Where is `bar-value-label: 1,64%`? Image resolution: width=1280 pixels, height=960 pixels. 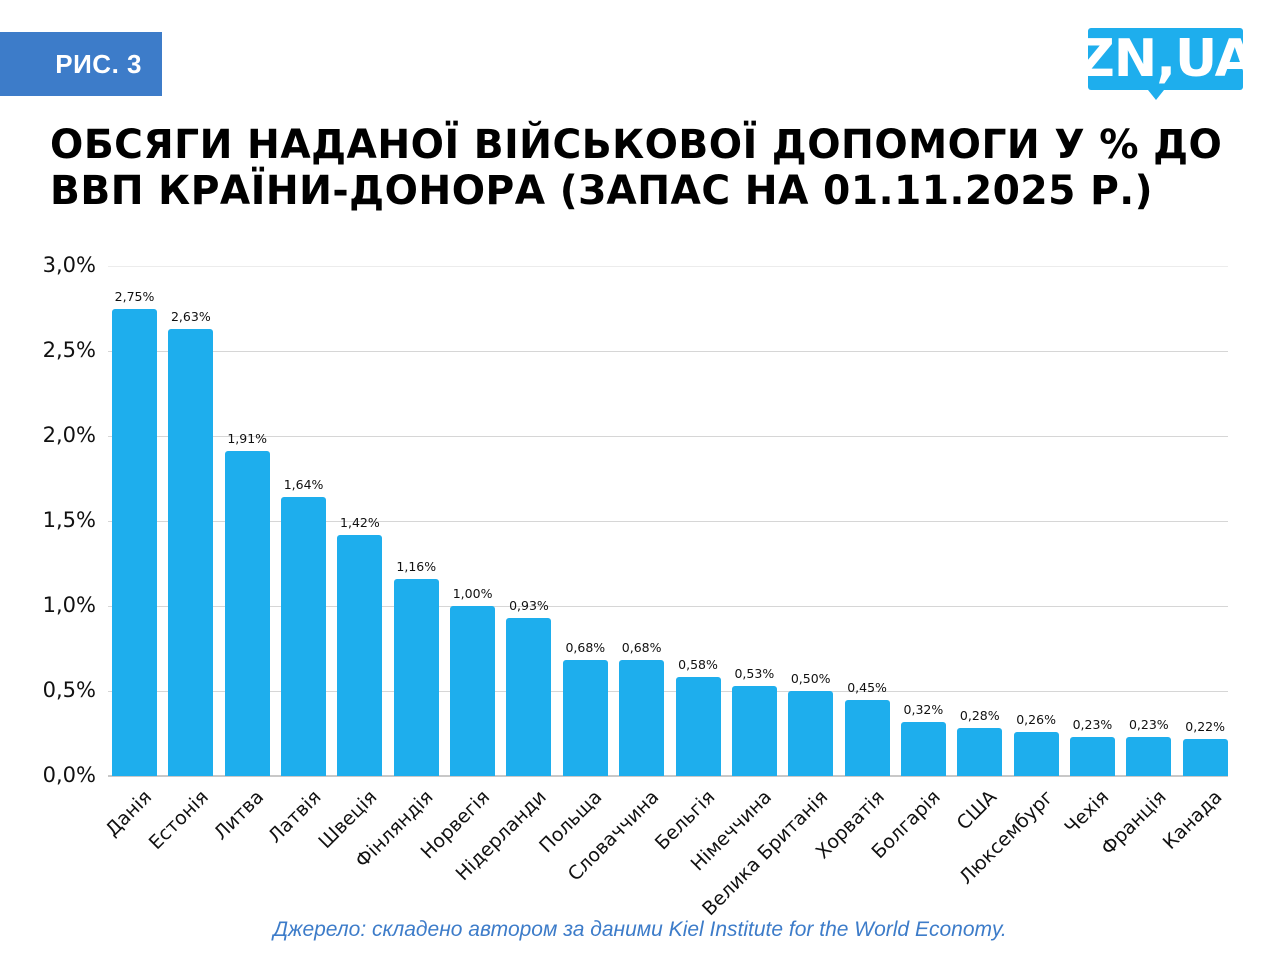
bar-value-label: 1,64% is located at coordinates (303, 485).